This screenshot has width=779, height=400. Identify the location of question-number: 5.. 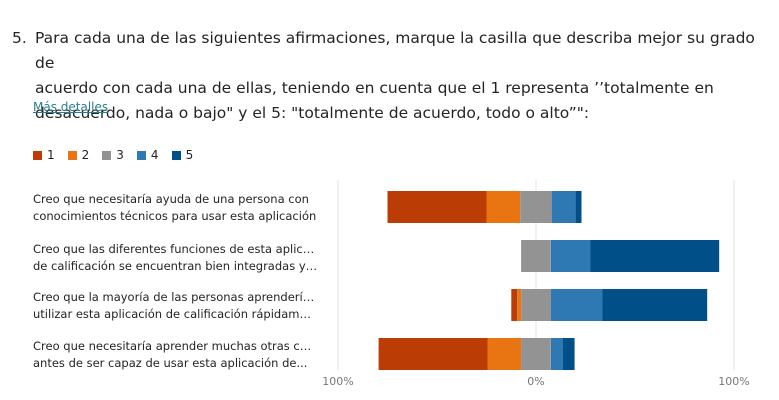
(19, 38).